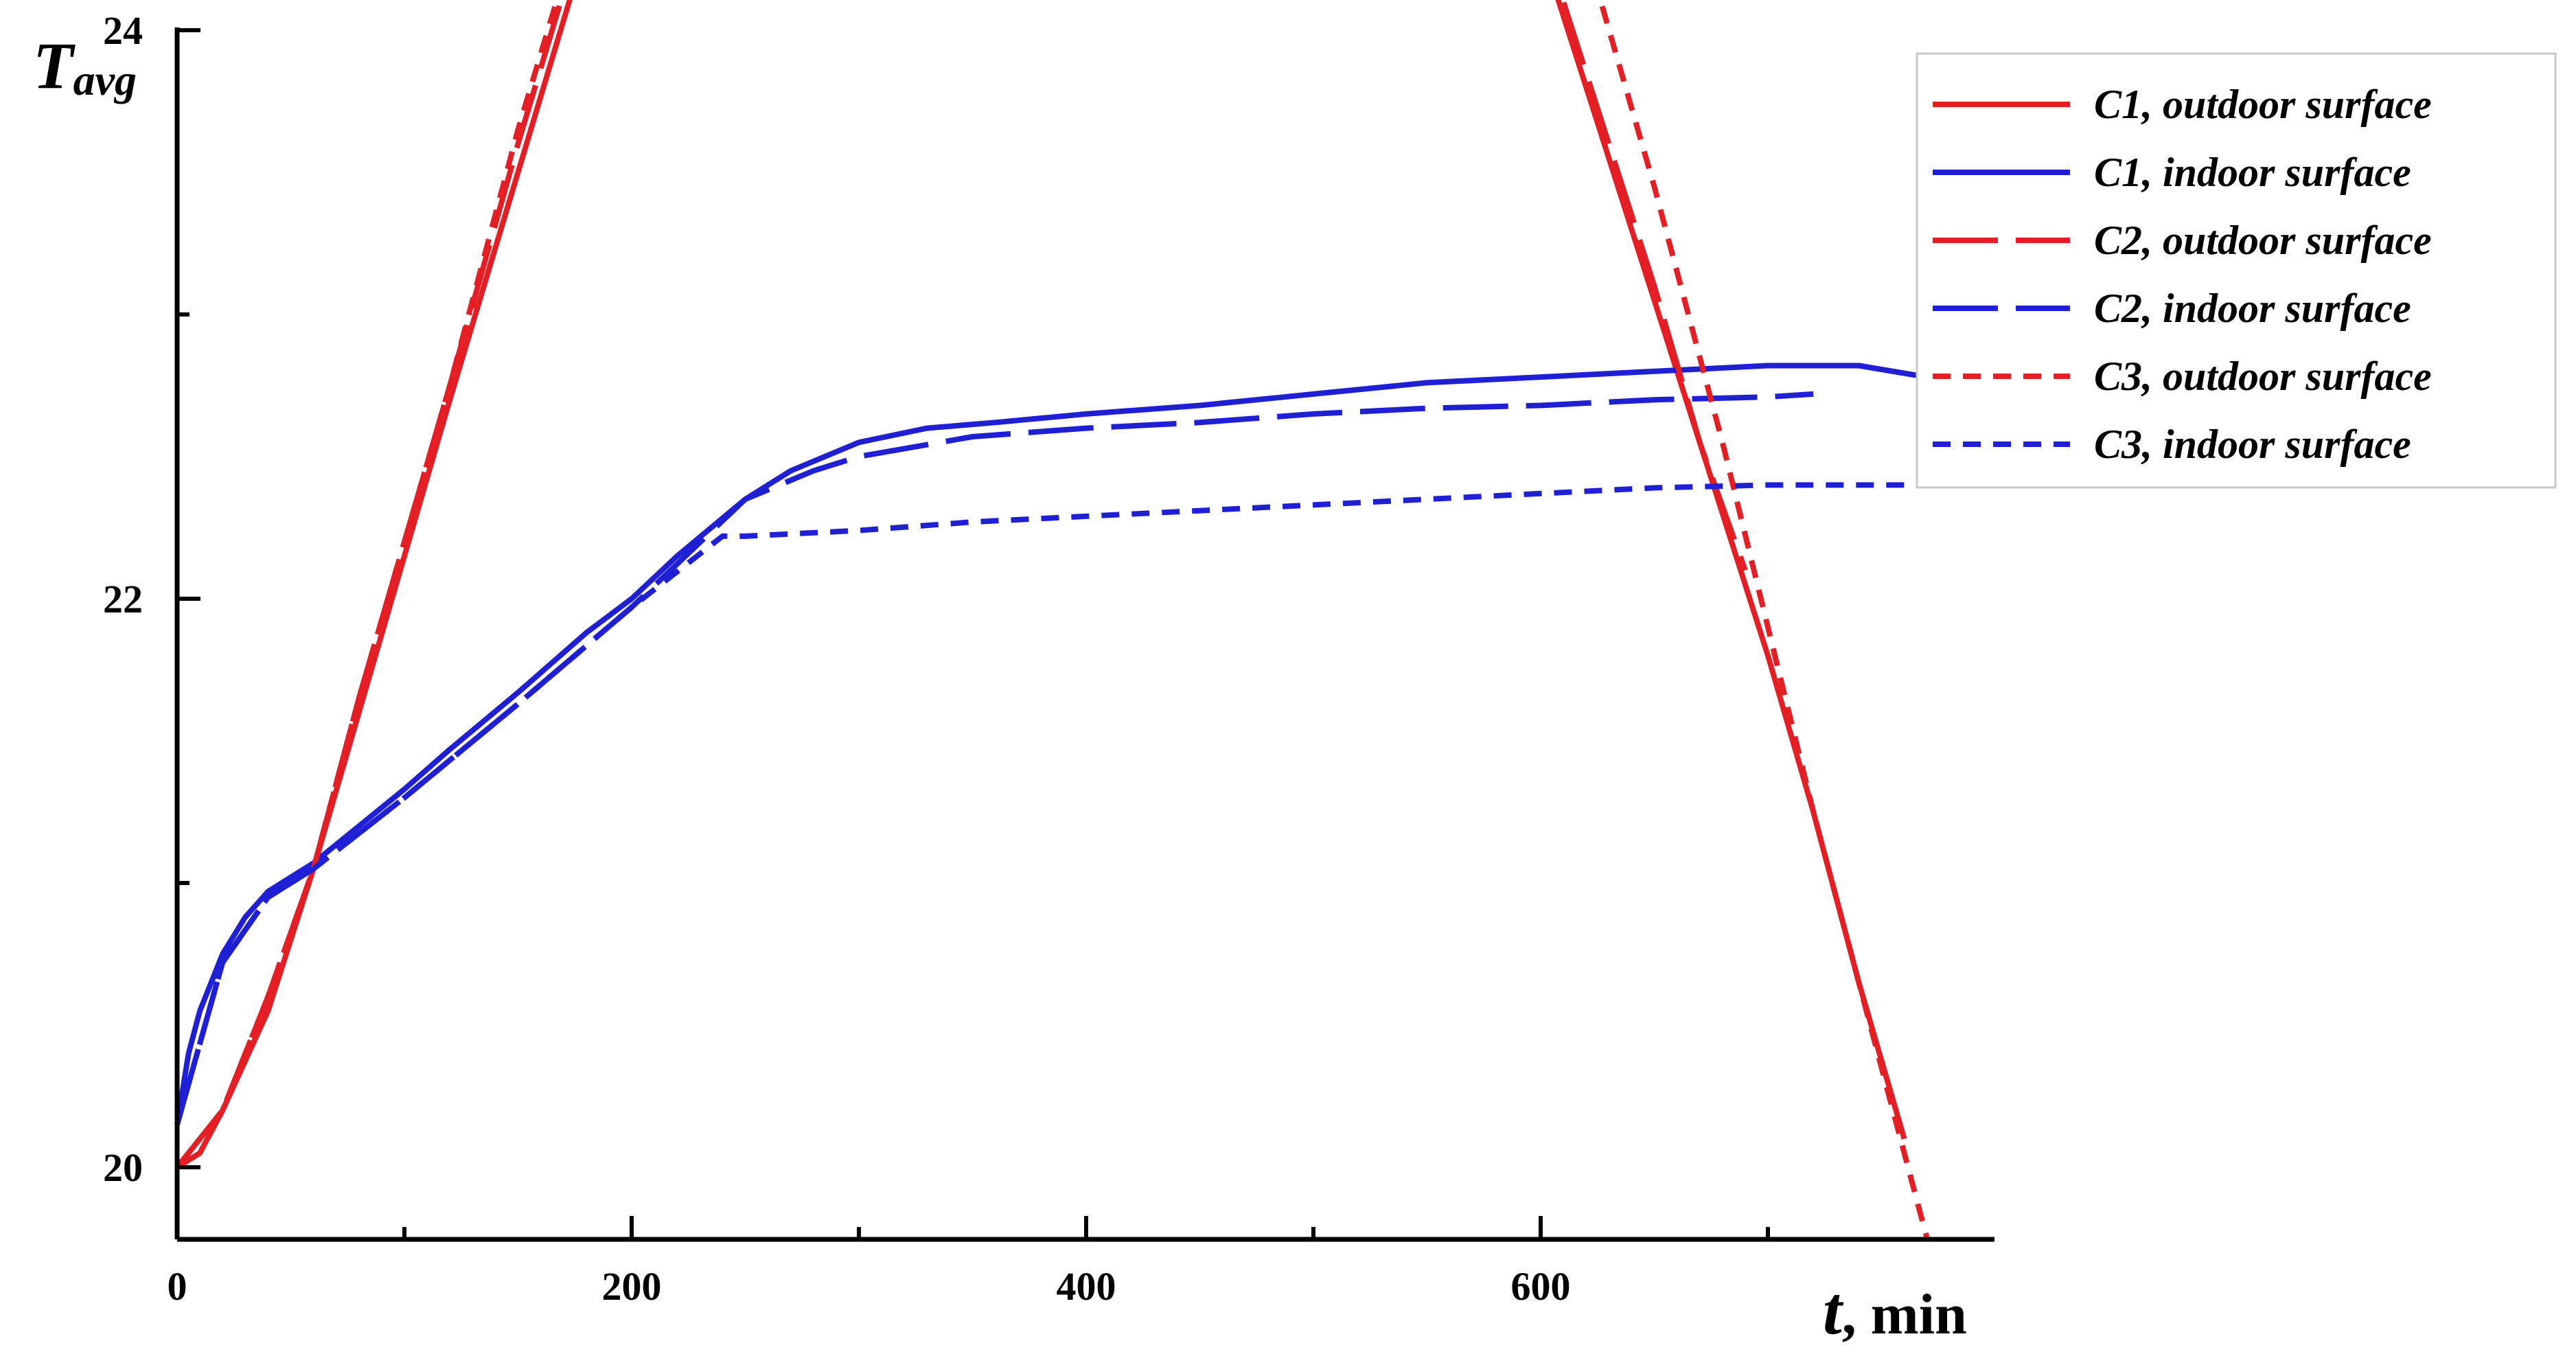 The height and width of the screenshot is (1365, 2576). I want to click on legend-label-1: C1, outdoor surface, so click(2263, 104).